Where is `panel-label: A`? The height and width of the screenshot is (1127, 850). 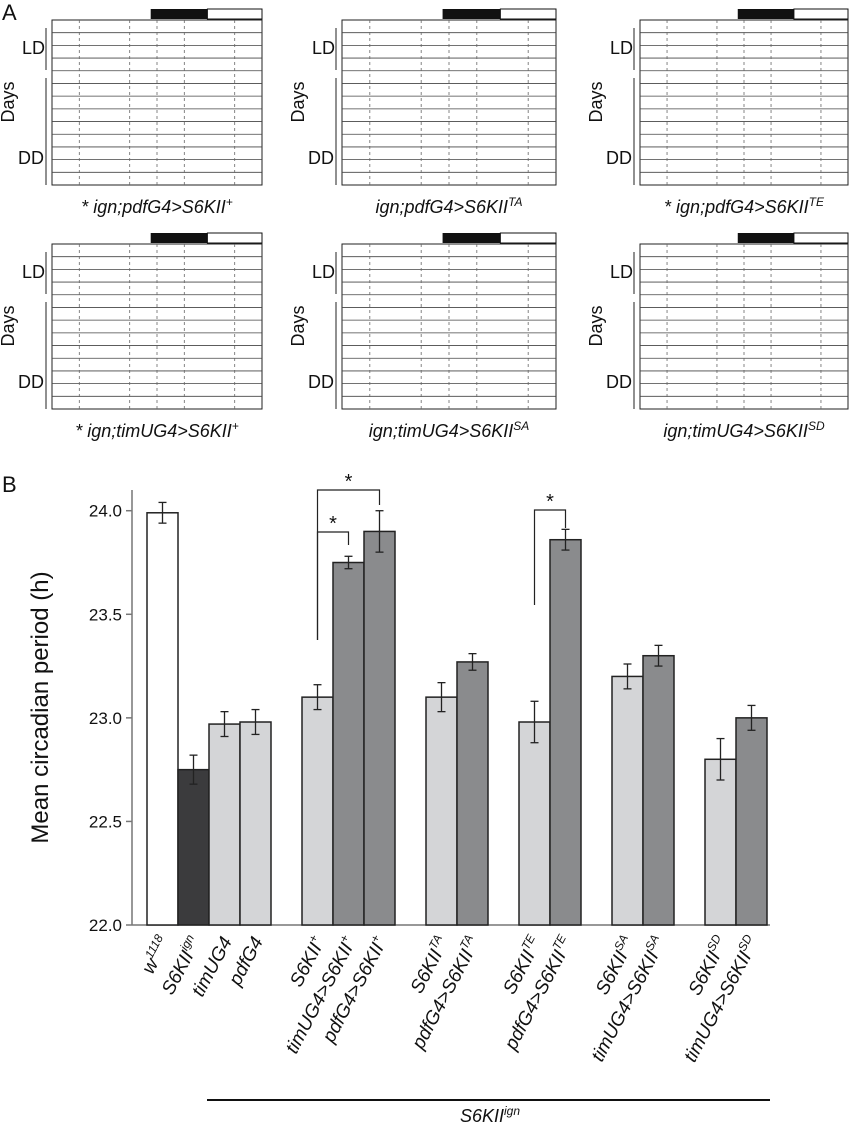
panel-label: A is located at coordinates (9, 12).